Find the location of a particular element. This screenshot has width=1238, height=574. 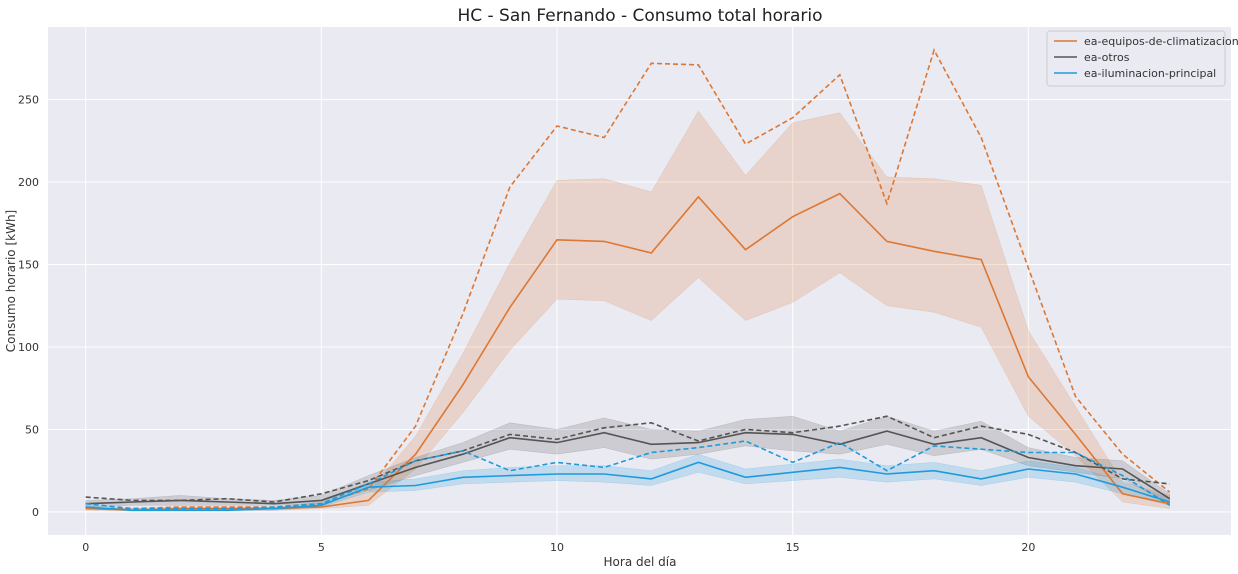

y-tick-label: 50 is located at coordinates (32, 429).